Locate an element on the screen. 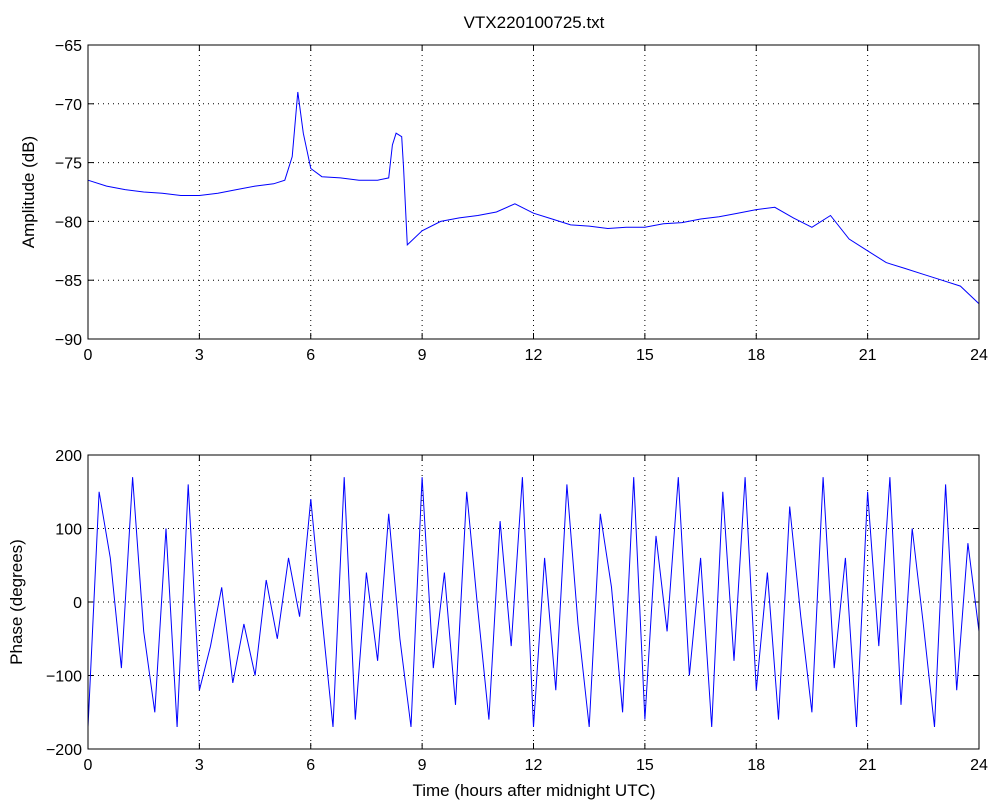 This screenshot has height=806, width=998. amplitude-x-tick-label: 21 is located at coordinates (868, 355).